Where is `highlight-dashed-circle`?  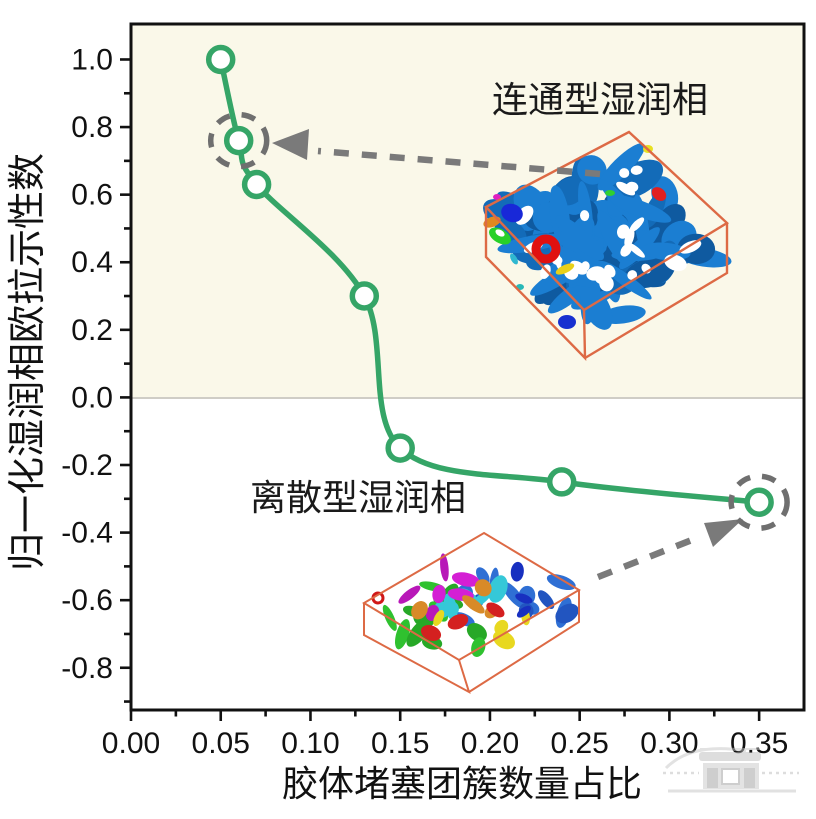 highlight-dashed-circle is located at coordinates (238, 140).